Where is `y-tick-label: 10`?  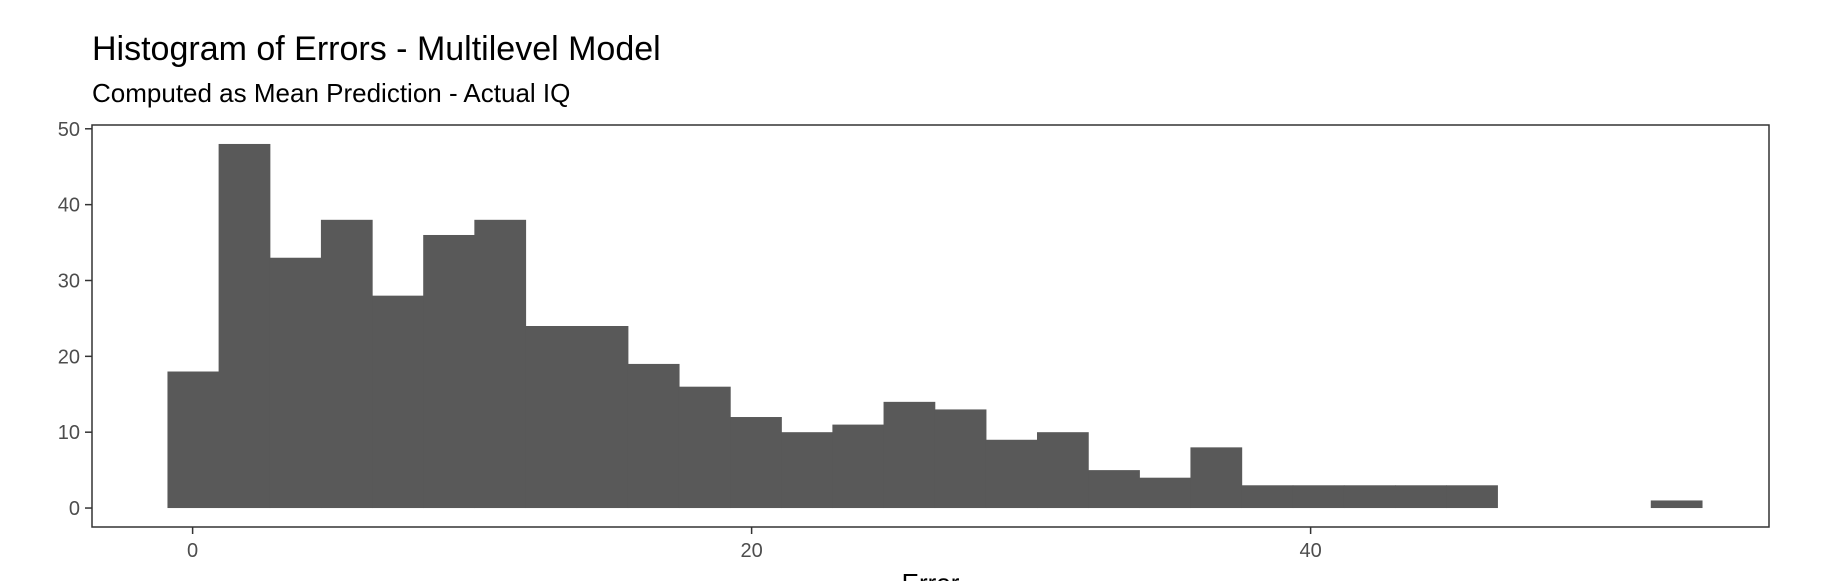
y-tick-label: 10 is located at coordinates (69, 433).